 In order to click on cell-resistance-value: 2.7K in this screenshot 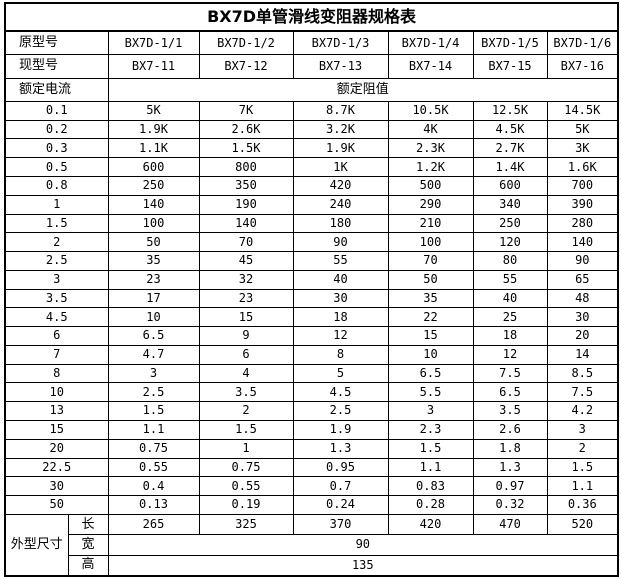, I will do `click(510, 148)`.